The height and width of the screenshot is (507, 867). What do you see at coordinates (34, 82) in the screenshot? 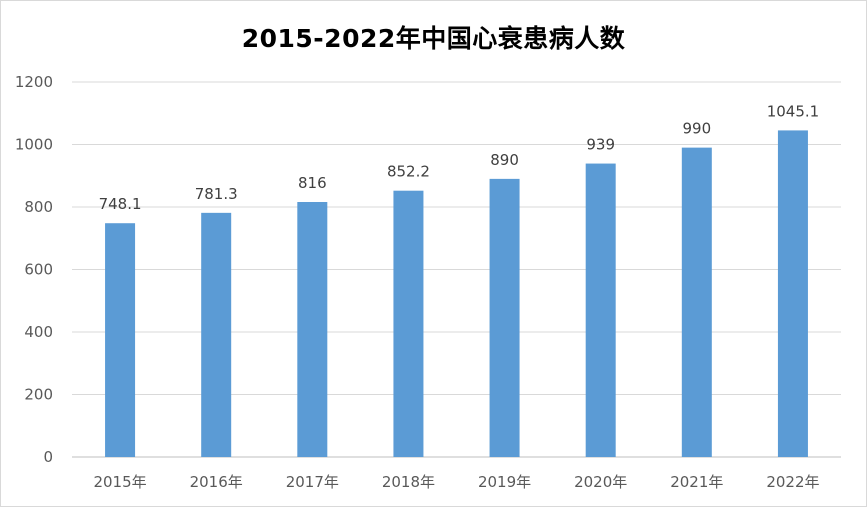
I see `y-tick-label: 1200` at bounding box center [34, 82].